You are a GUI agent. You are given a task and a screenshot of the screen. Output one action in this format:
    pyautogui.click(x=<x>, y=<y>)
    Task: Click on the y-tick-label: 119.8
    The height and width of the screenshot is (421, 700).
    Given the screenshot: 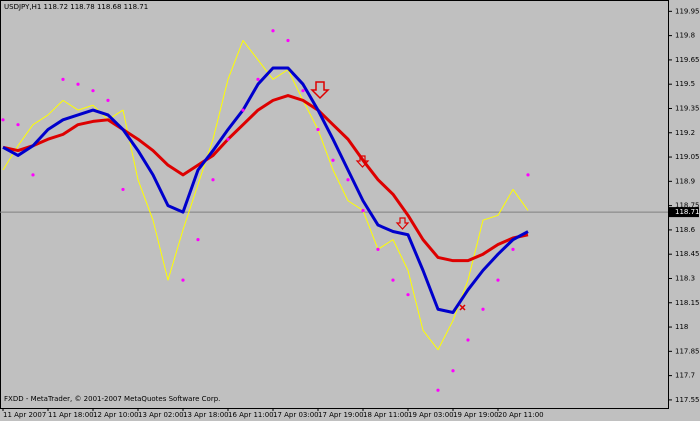 What is the action you would take?
    pyautogui.click(x=685, y=36)
    